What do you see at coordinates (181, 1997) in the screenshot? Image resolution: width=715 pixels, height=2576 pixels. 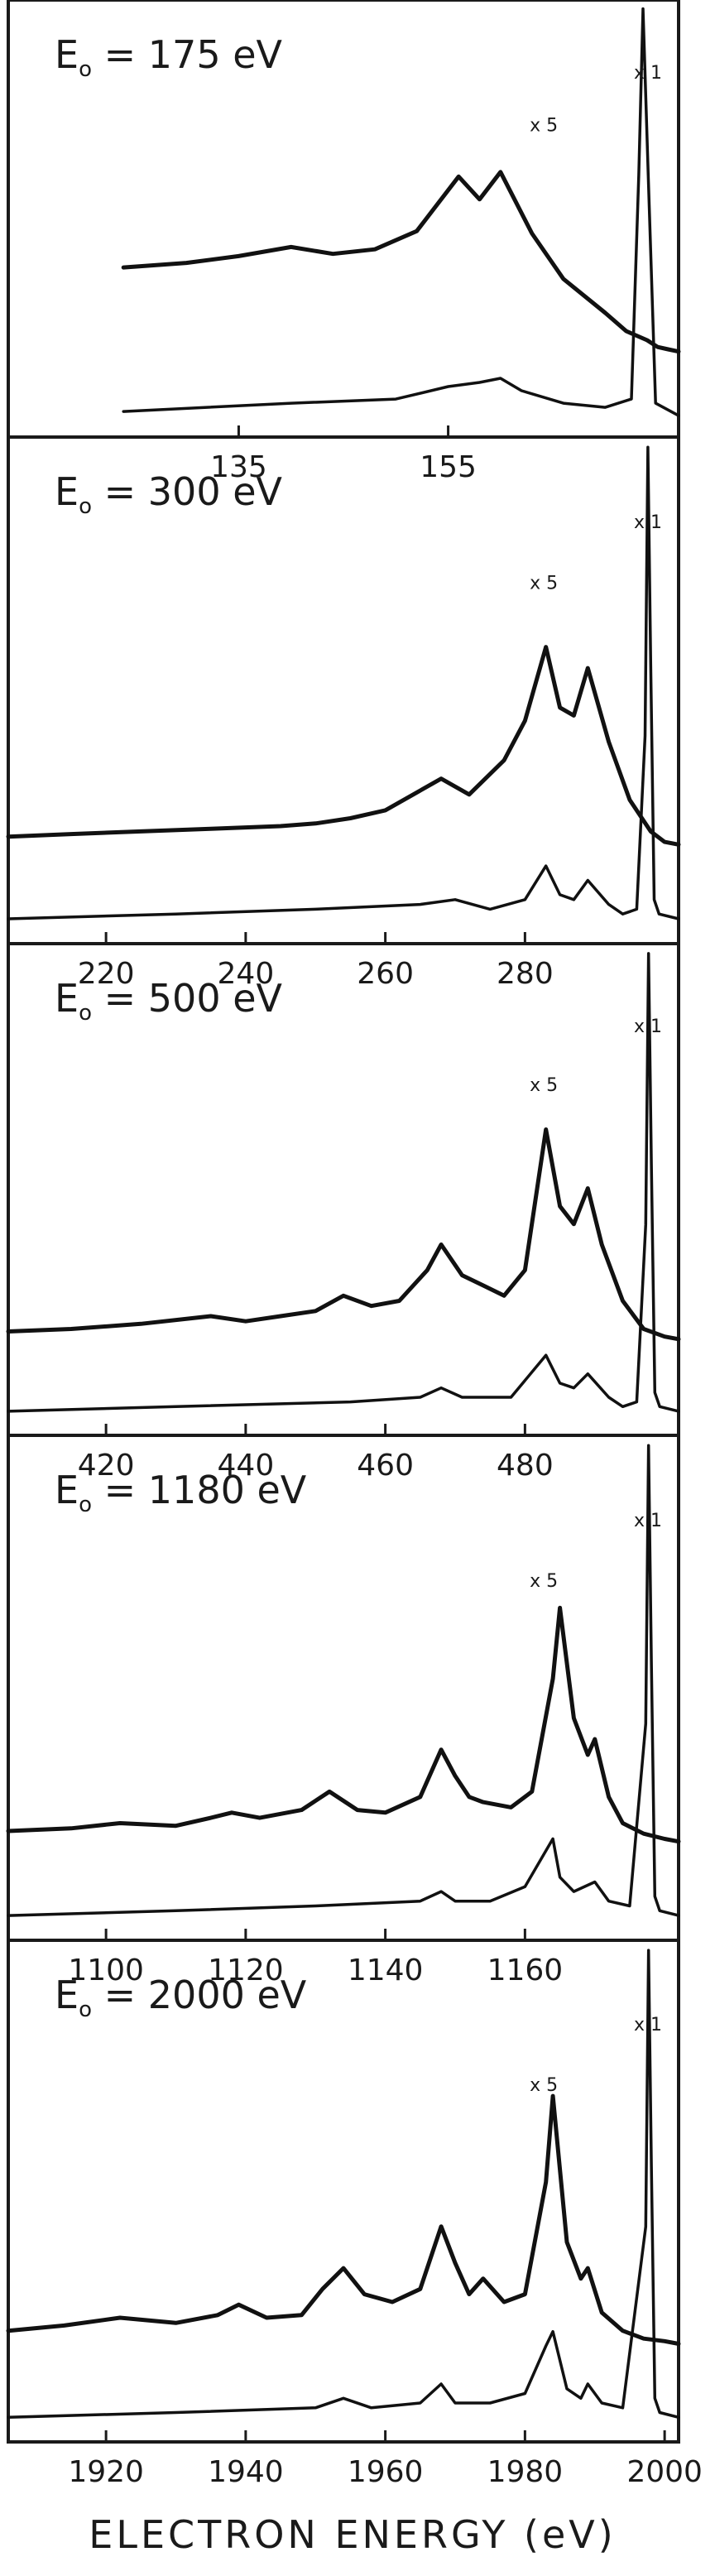 I see `panel-title: Eo = 2000 eV` at bounding box center [181, 1997].